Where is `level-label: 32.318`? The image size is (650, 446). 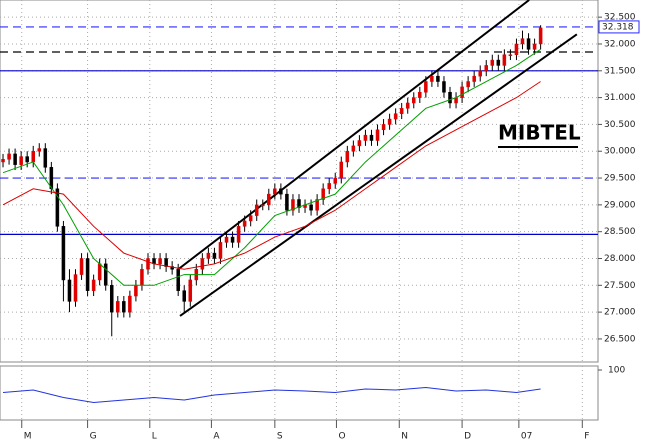 level-label: 32.318 is located at coordinates (618, 27).